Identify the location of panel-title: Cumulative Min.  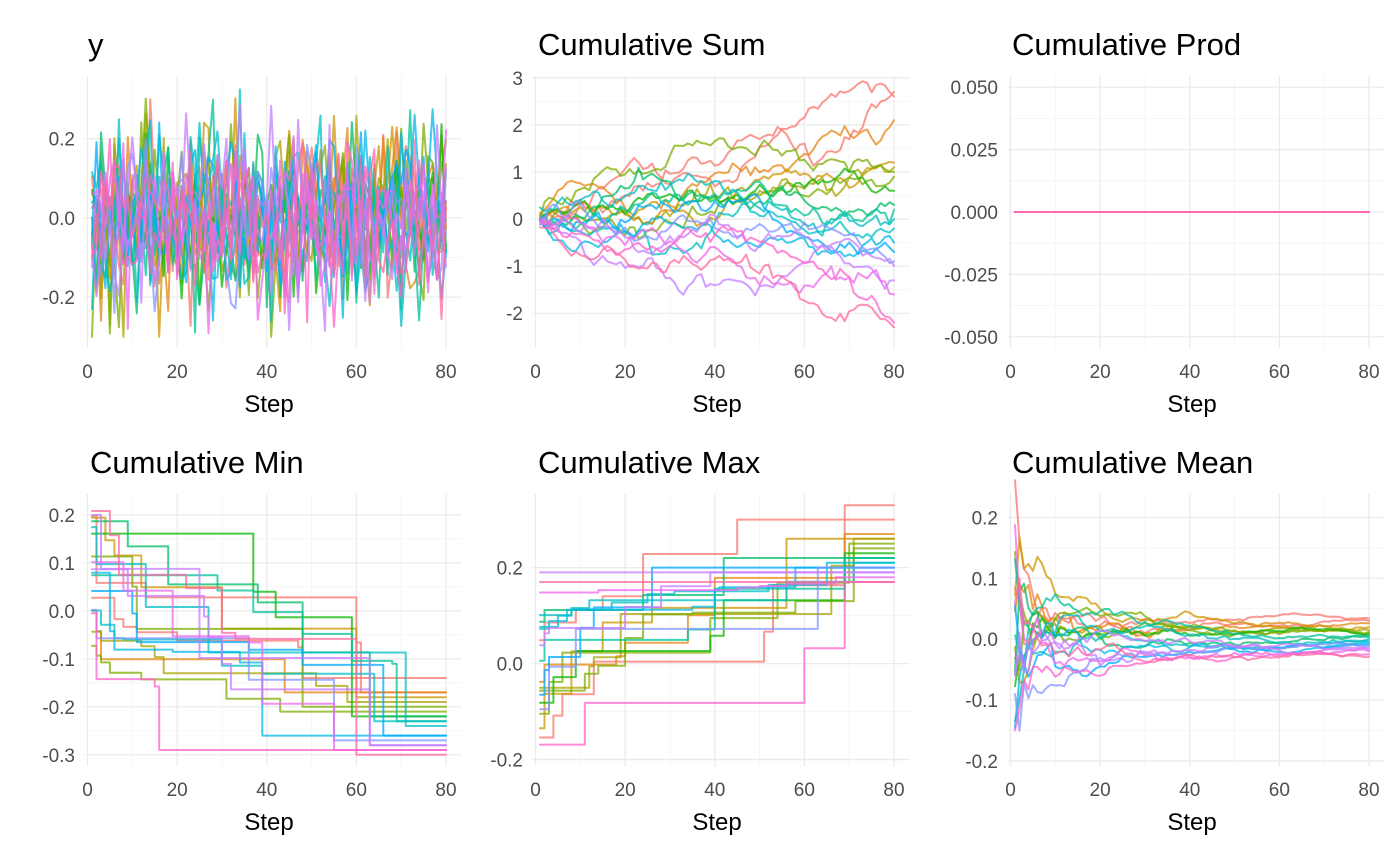
(197, 462).